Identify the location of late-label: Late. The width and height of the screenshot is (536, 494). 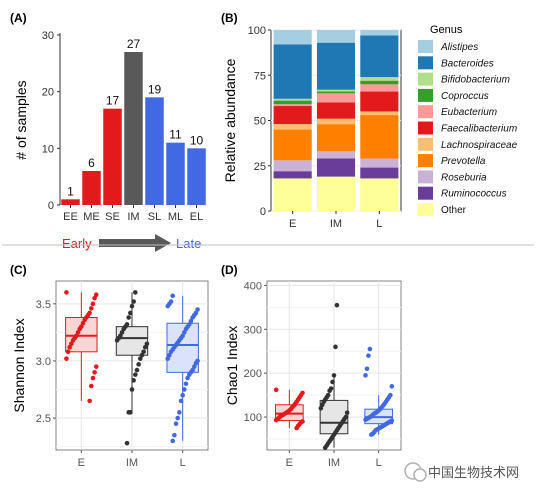
(188, 243).